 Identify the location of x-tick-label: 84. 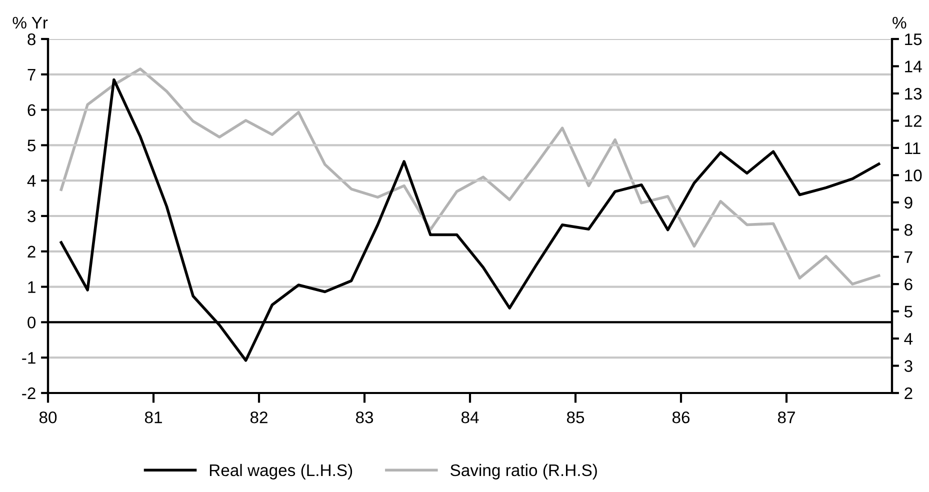
(470, 417).